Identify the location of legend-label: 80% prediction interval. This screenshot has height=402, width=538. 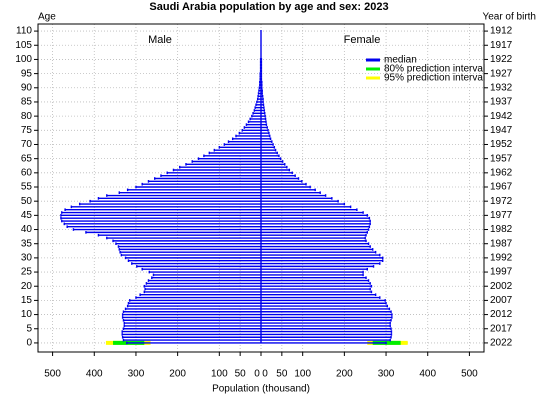
(434, 69).